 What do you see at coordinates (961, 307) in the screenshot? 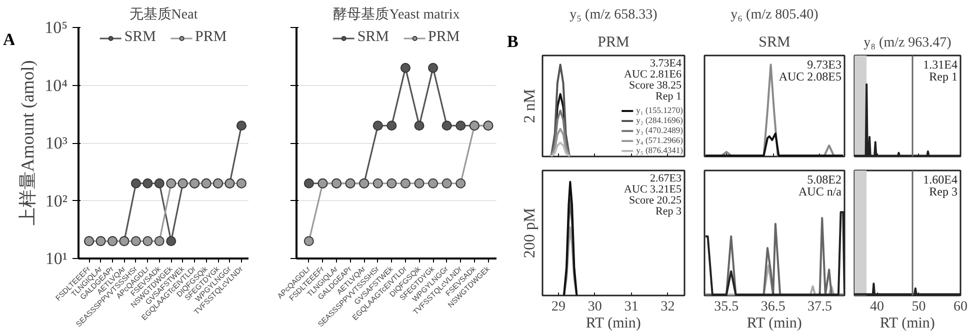
I see `x-tick-label: 60` at bounding box center [961, 307].